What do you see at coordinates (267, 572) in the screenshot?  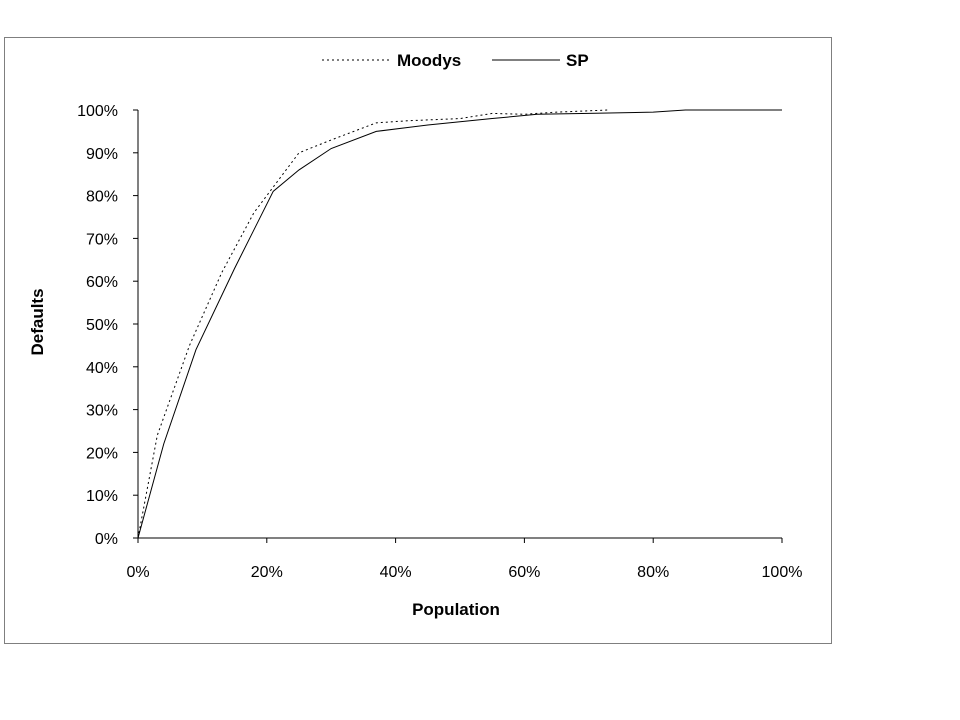 I see `x-tick-label: 20%` at bounding box center [267, 572].